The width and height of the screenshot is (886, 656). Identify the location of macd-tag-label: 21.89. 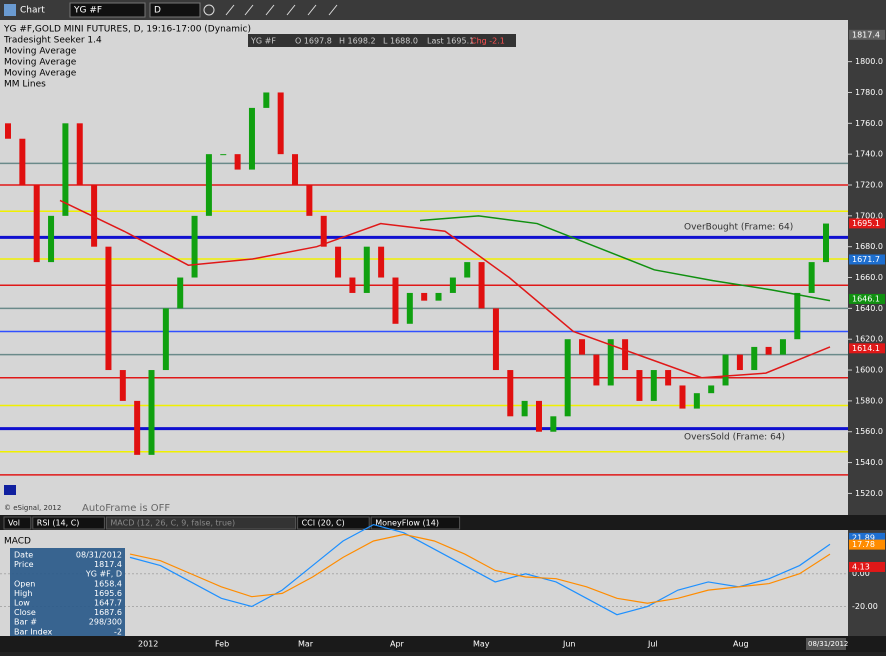
(863, 537).